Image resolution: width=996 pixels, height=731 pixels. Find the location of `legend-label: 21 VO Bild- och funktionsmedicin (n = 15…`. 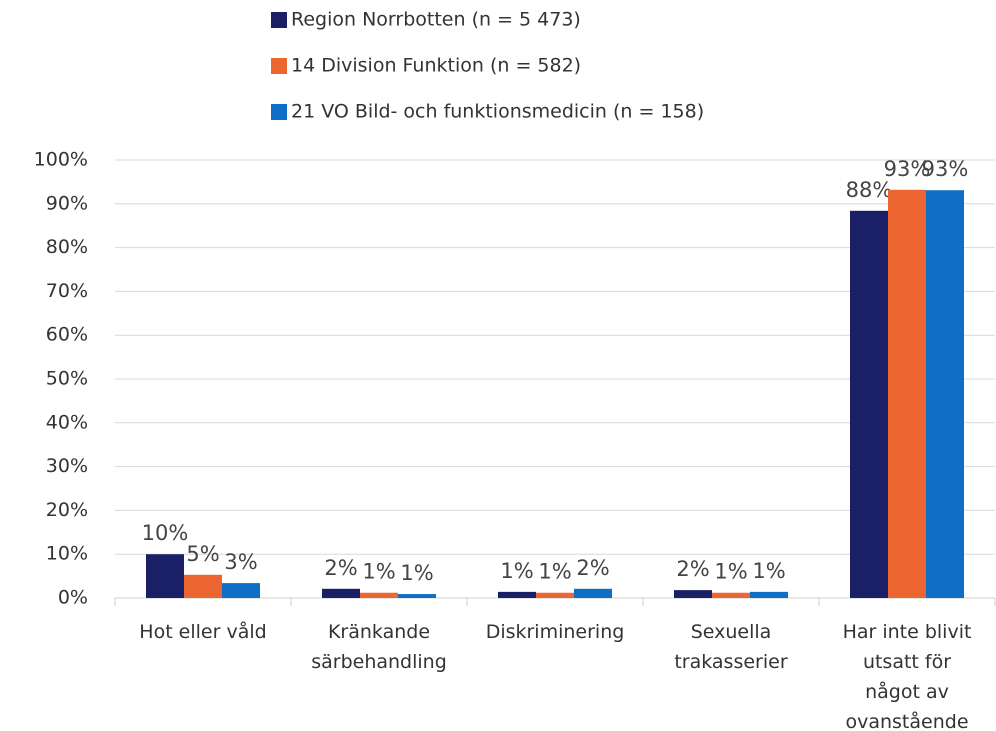

legend-label: 21 VO Bild- och funktionsmedicin (n = 15… is located at coordinates (497, 112).